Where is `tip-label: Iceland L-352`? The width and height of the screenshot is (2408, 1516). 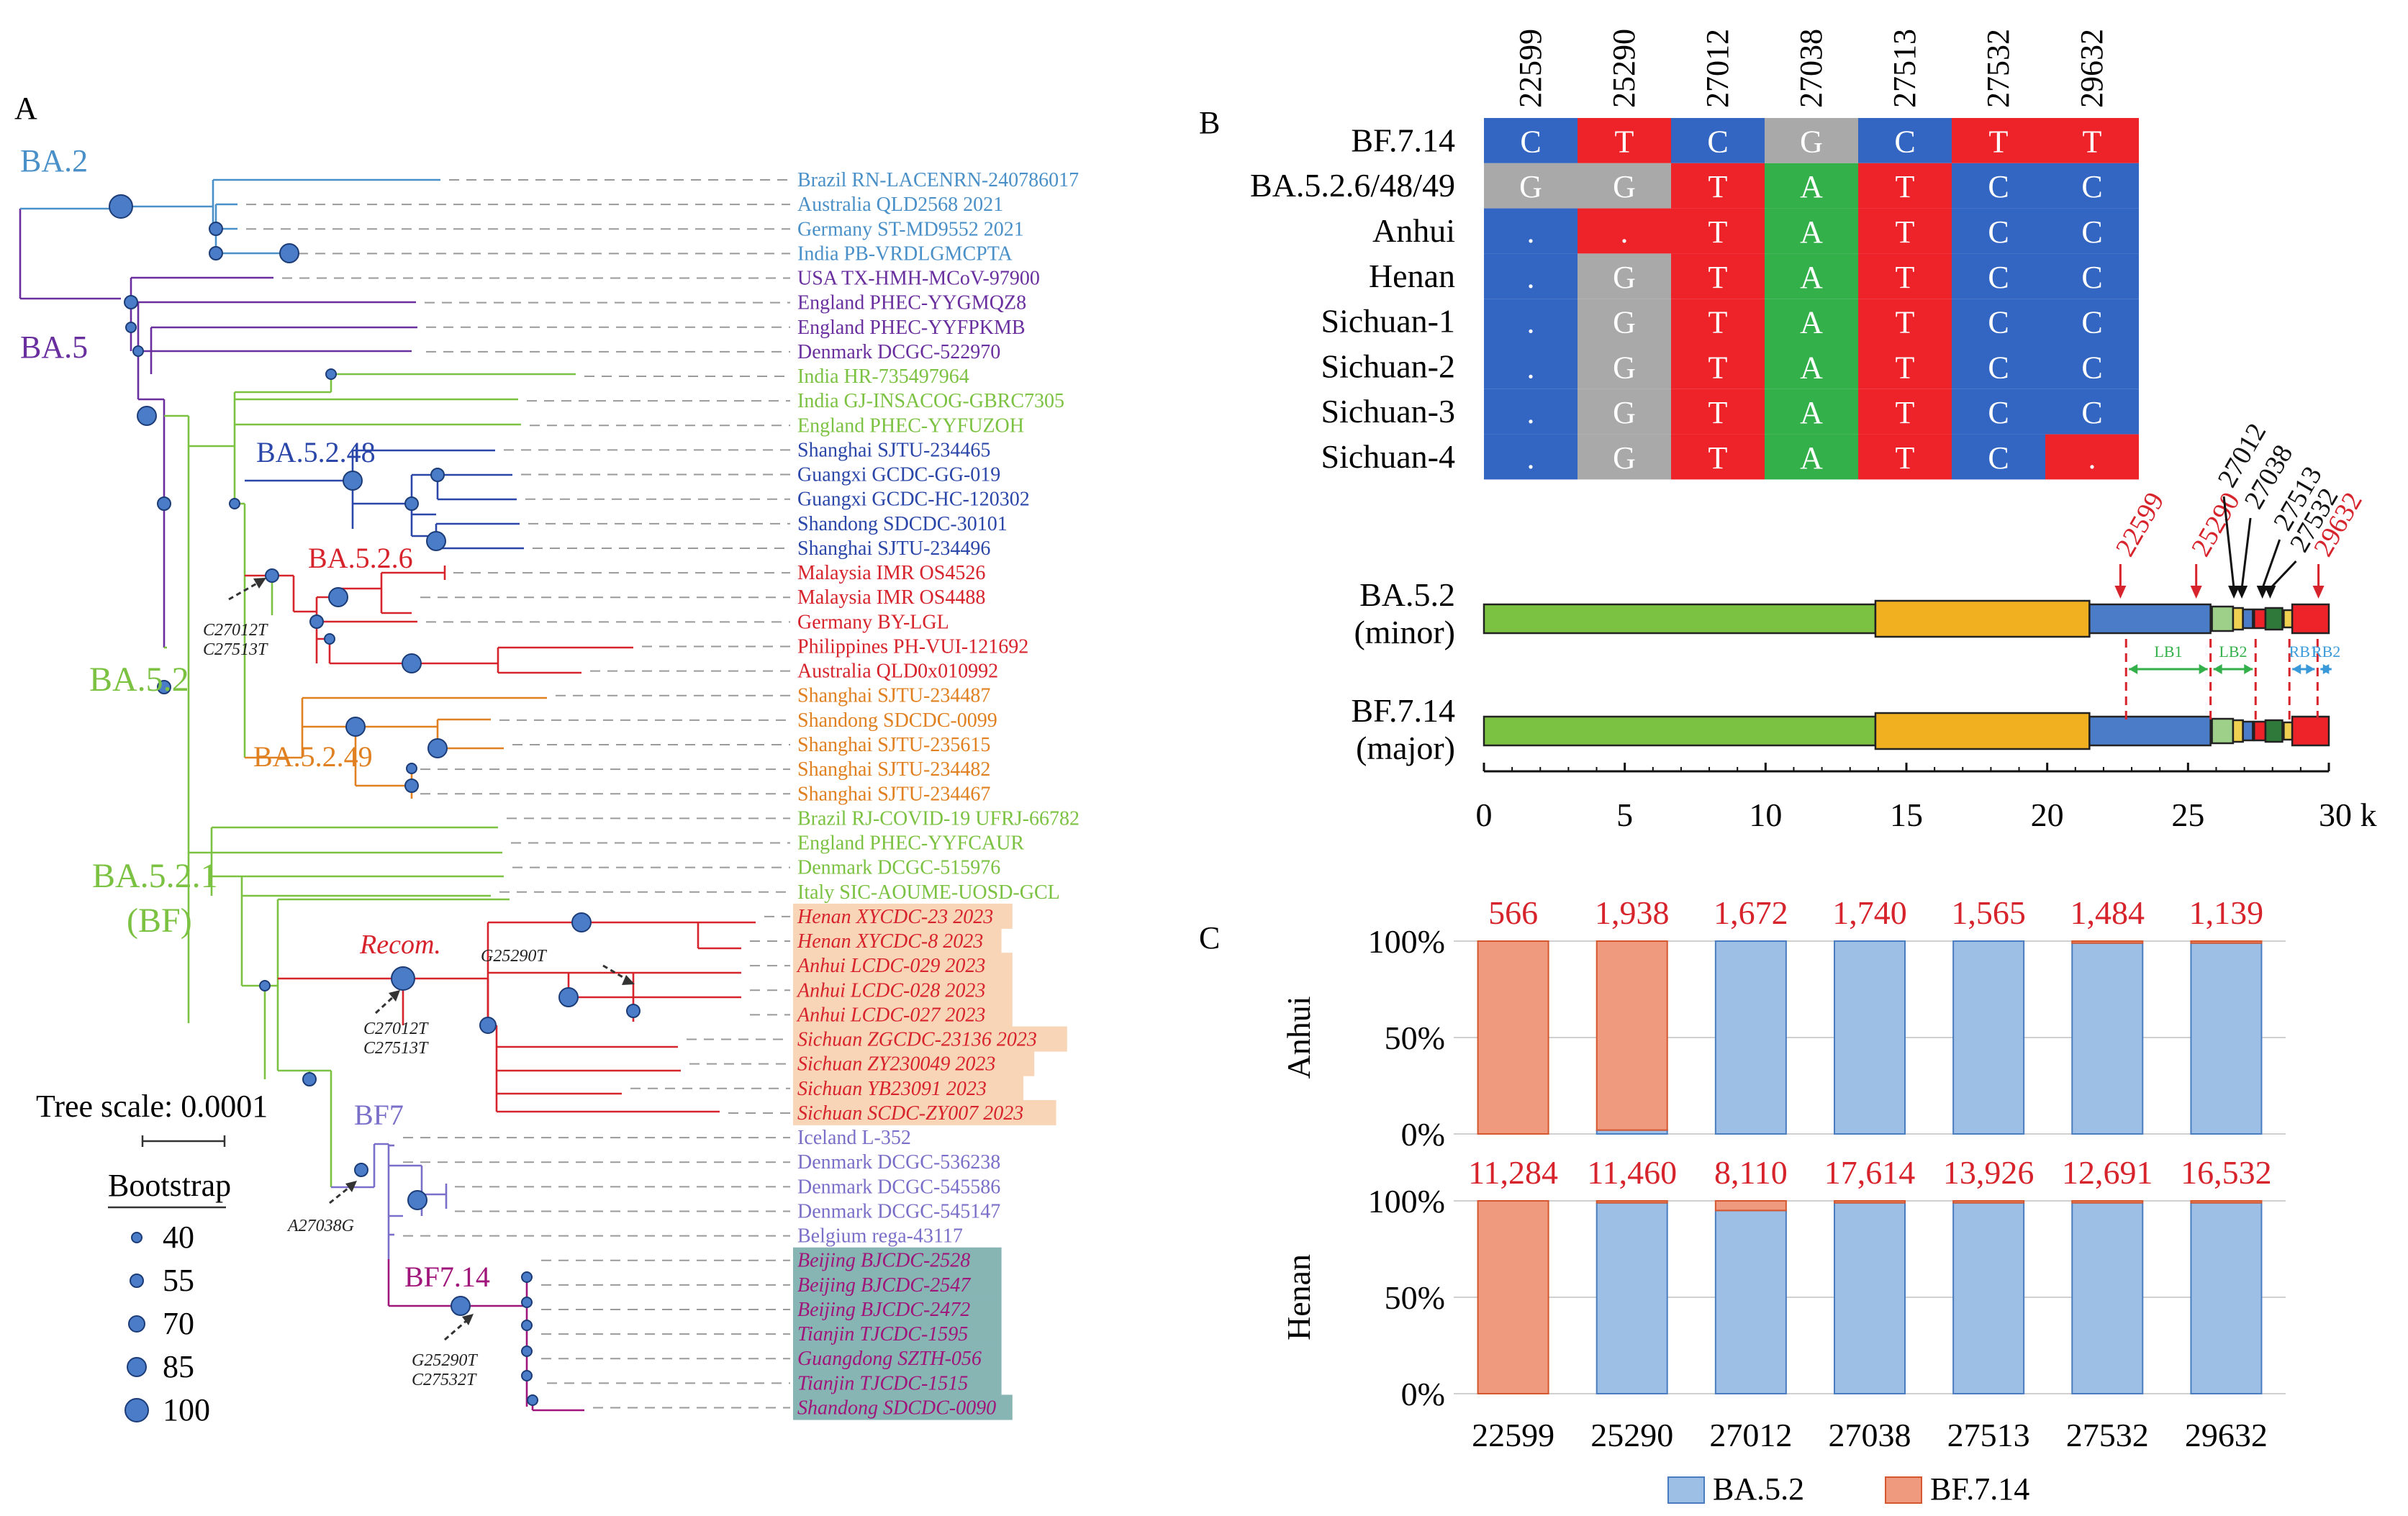 tip-label: Iceland L-352 is located at coordinates (854, 1138).